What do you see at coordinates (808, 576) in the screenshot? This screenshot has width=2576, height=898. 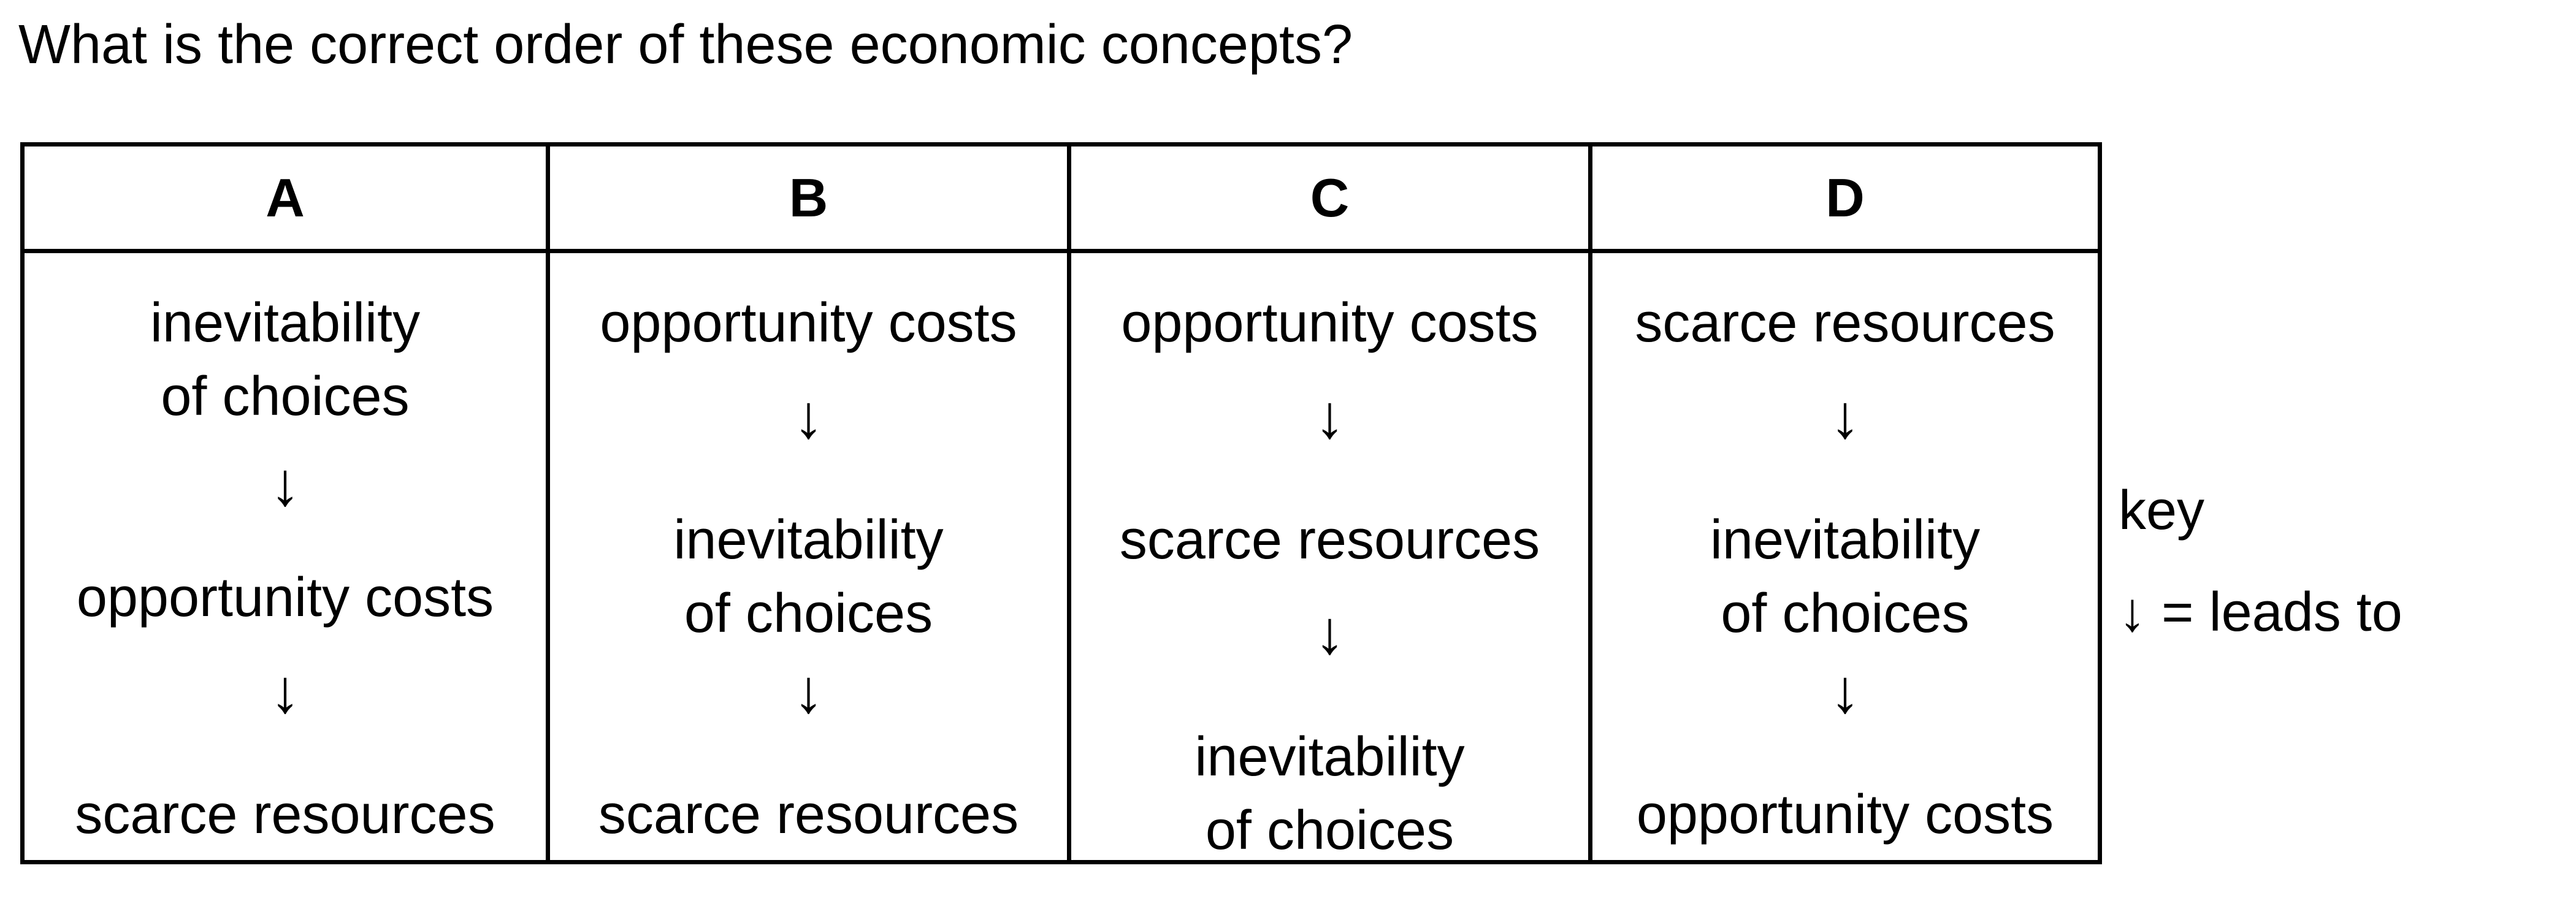 I see `concept-b-2: inevitability of choices` at bounding box center [808, 576].